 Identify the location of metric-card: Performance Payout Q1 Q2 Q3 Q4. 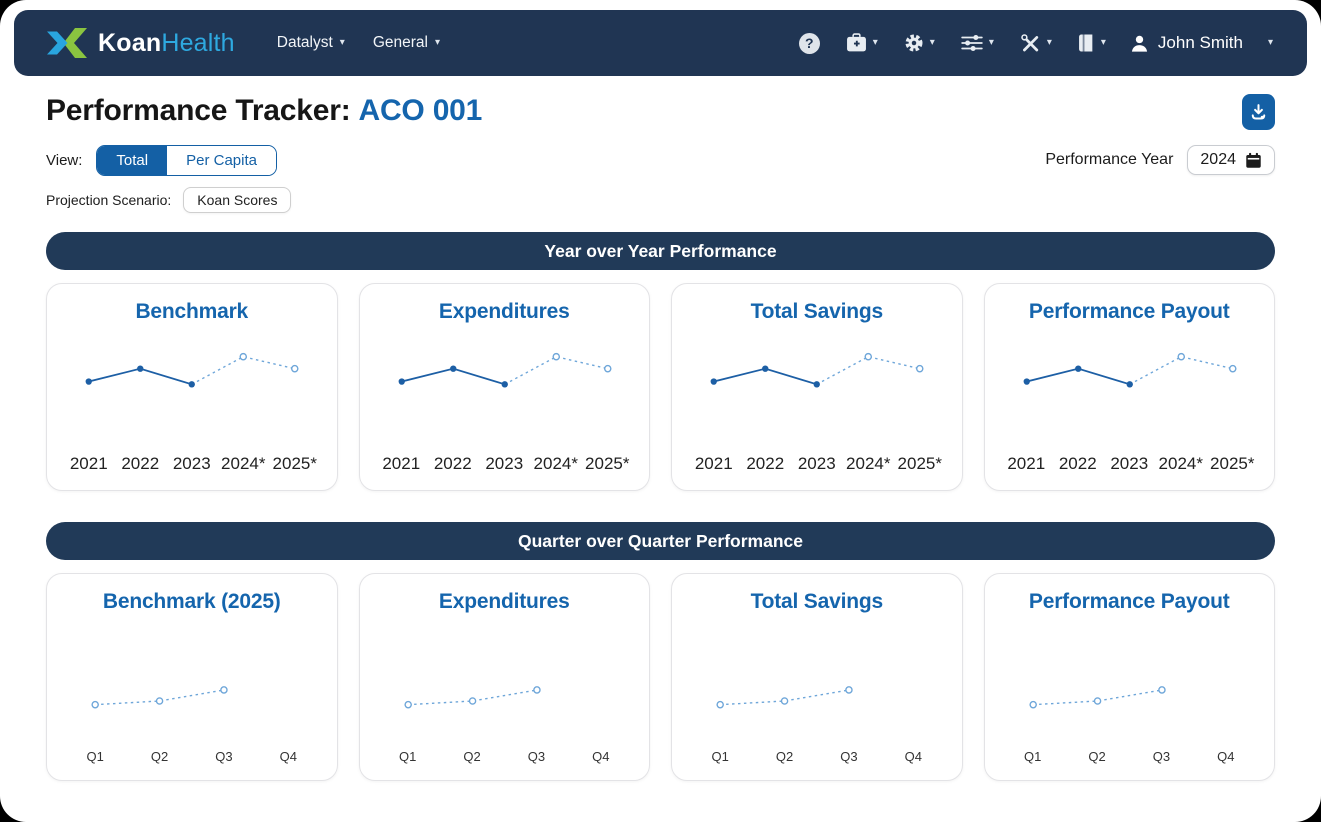
(1129, 677).